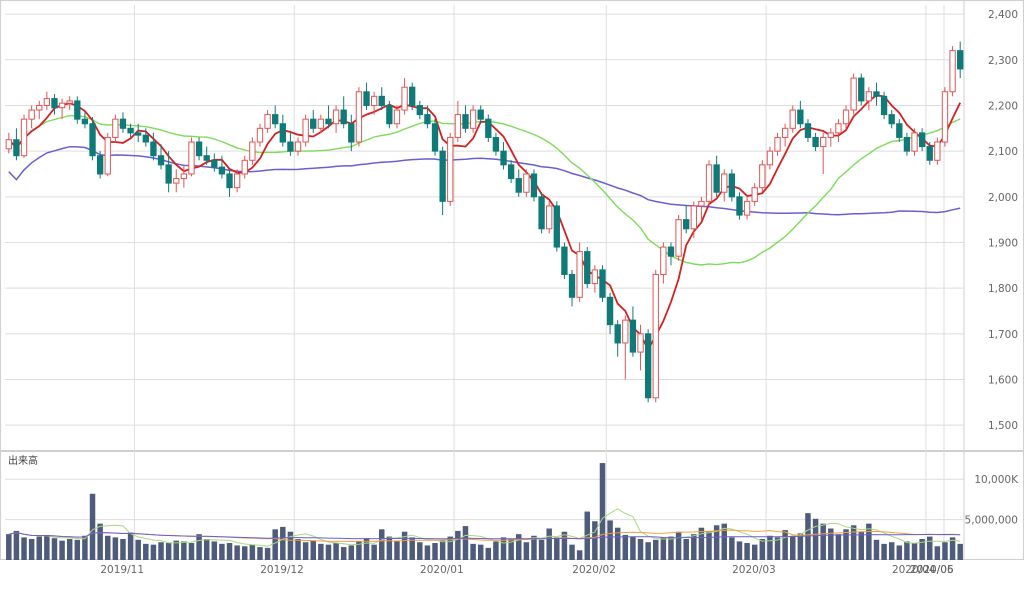  Describe the element at coordinates (1003, 61) in the screenshot. I see `price-tick-label: 2,300` at that location.